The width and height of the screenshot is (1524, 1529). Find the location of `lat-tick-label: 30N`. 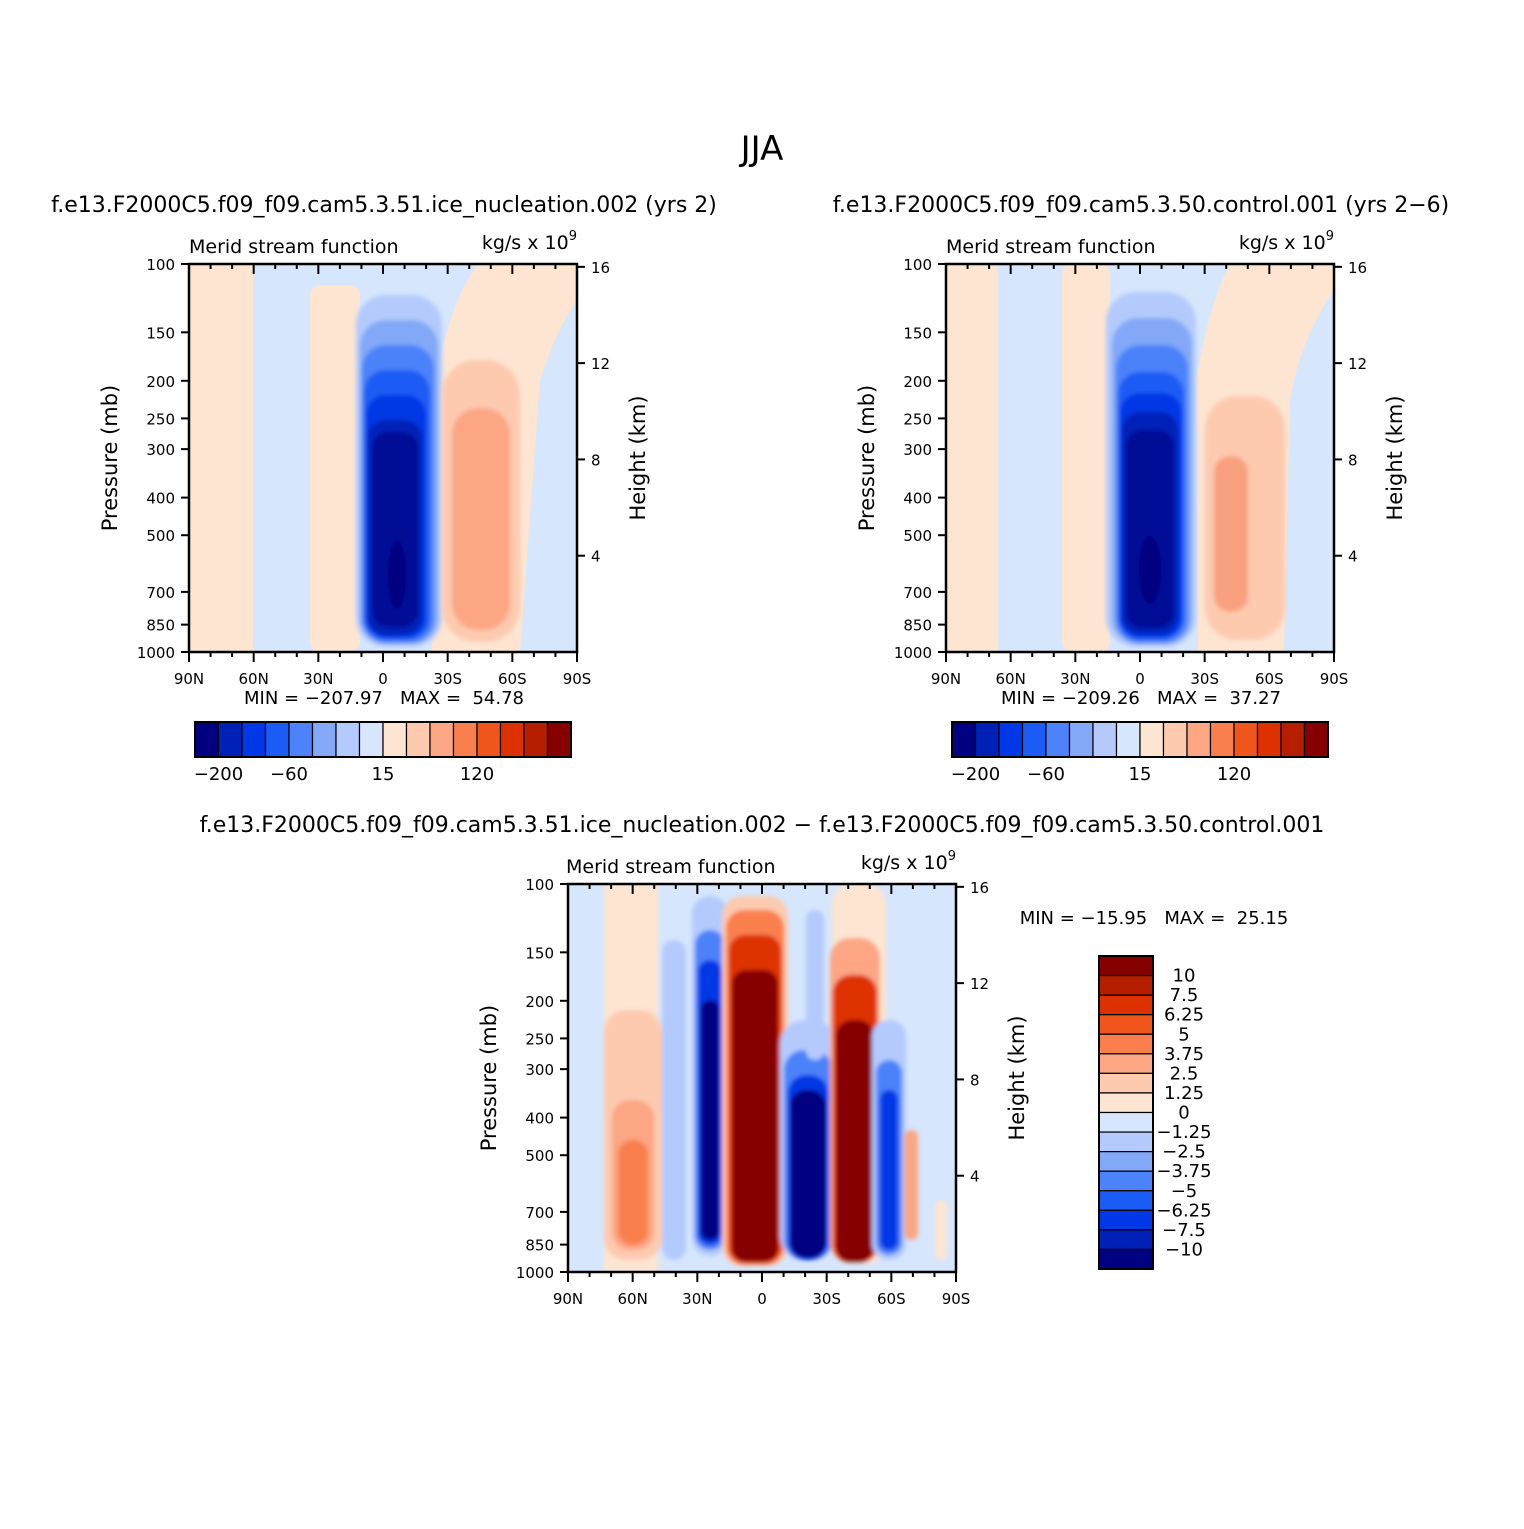

lat-tick-label: 30N is located at coordinates (318, 679).